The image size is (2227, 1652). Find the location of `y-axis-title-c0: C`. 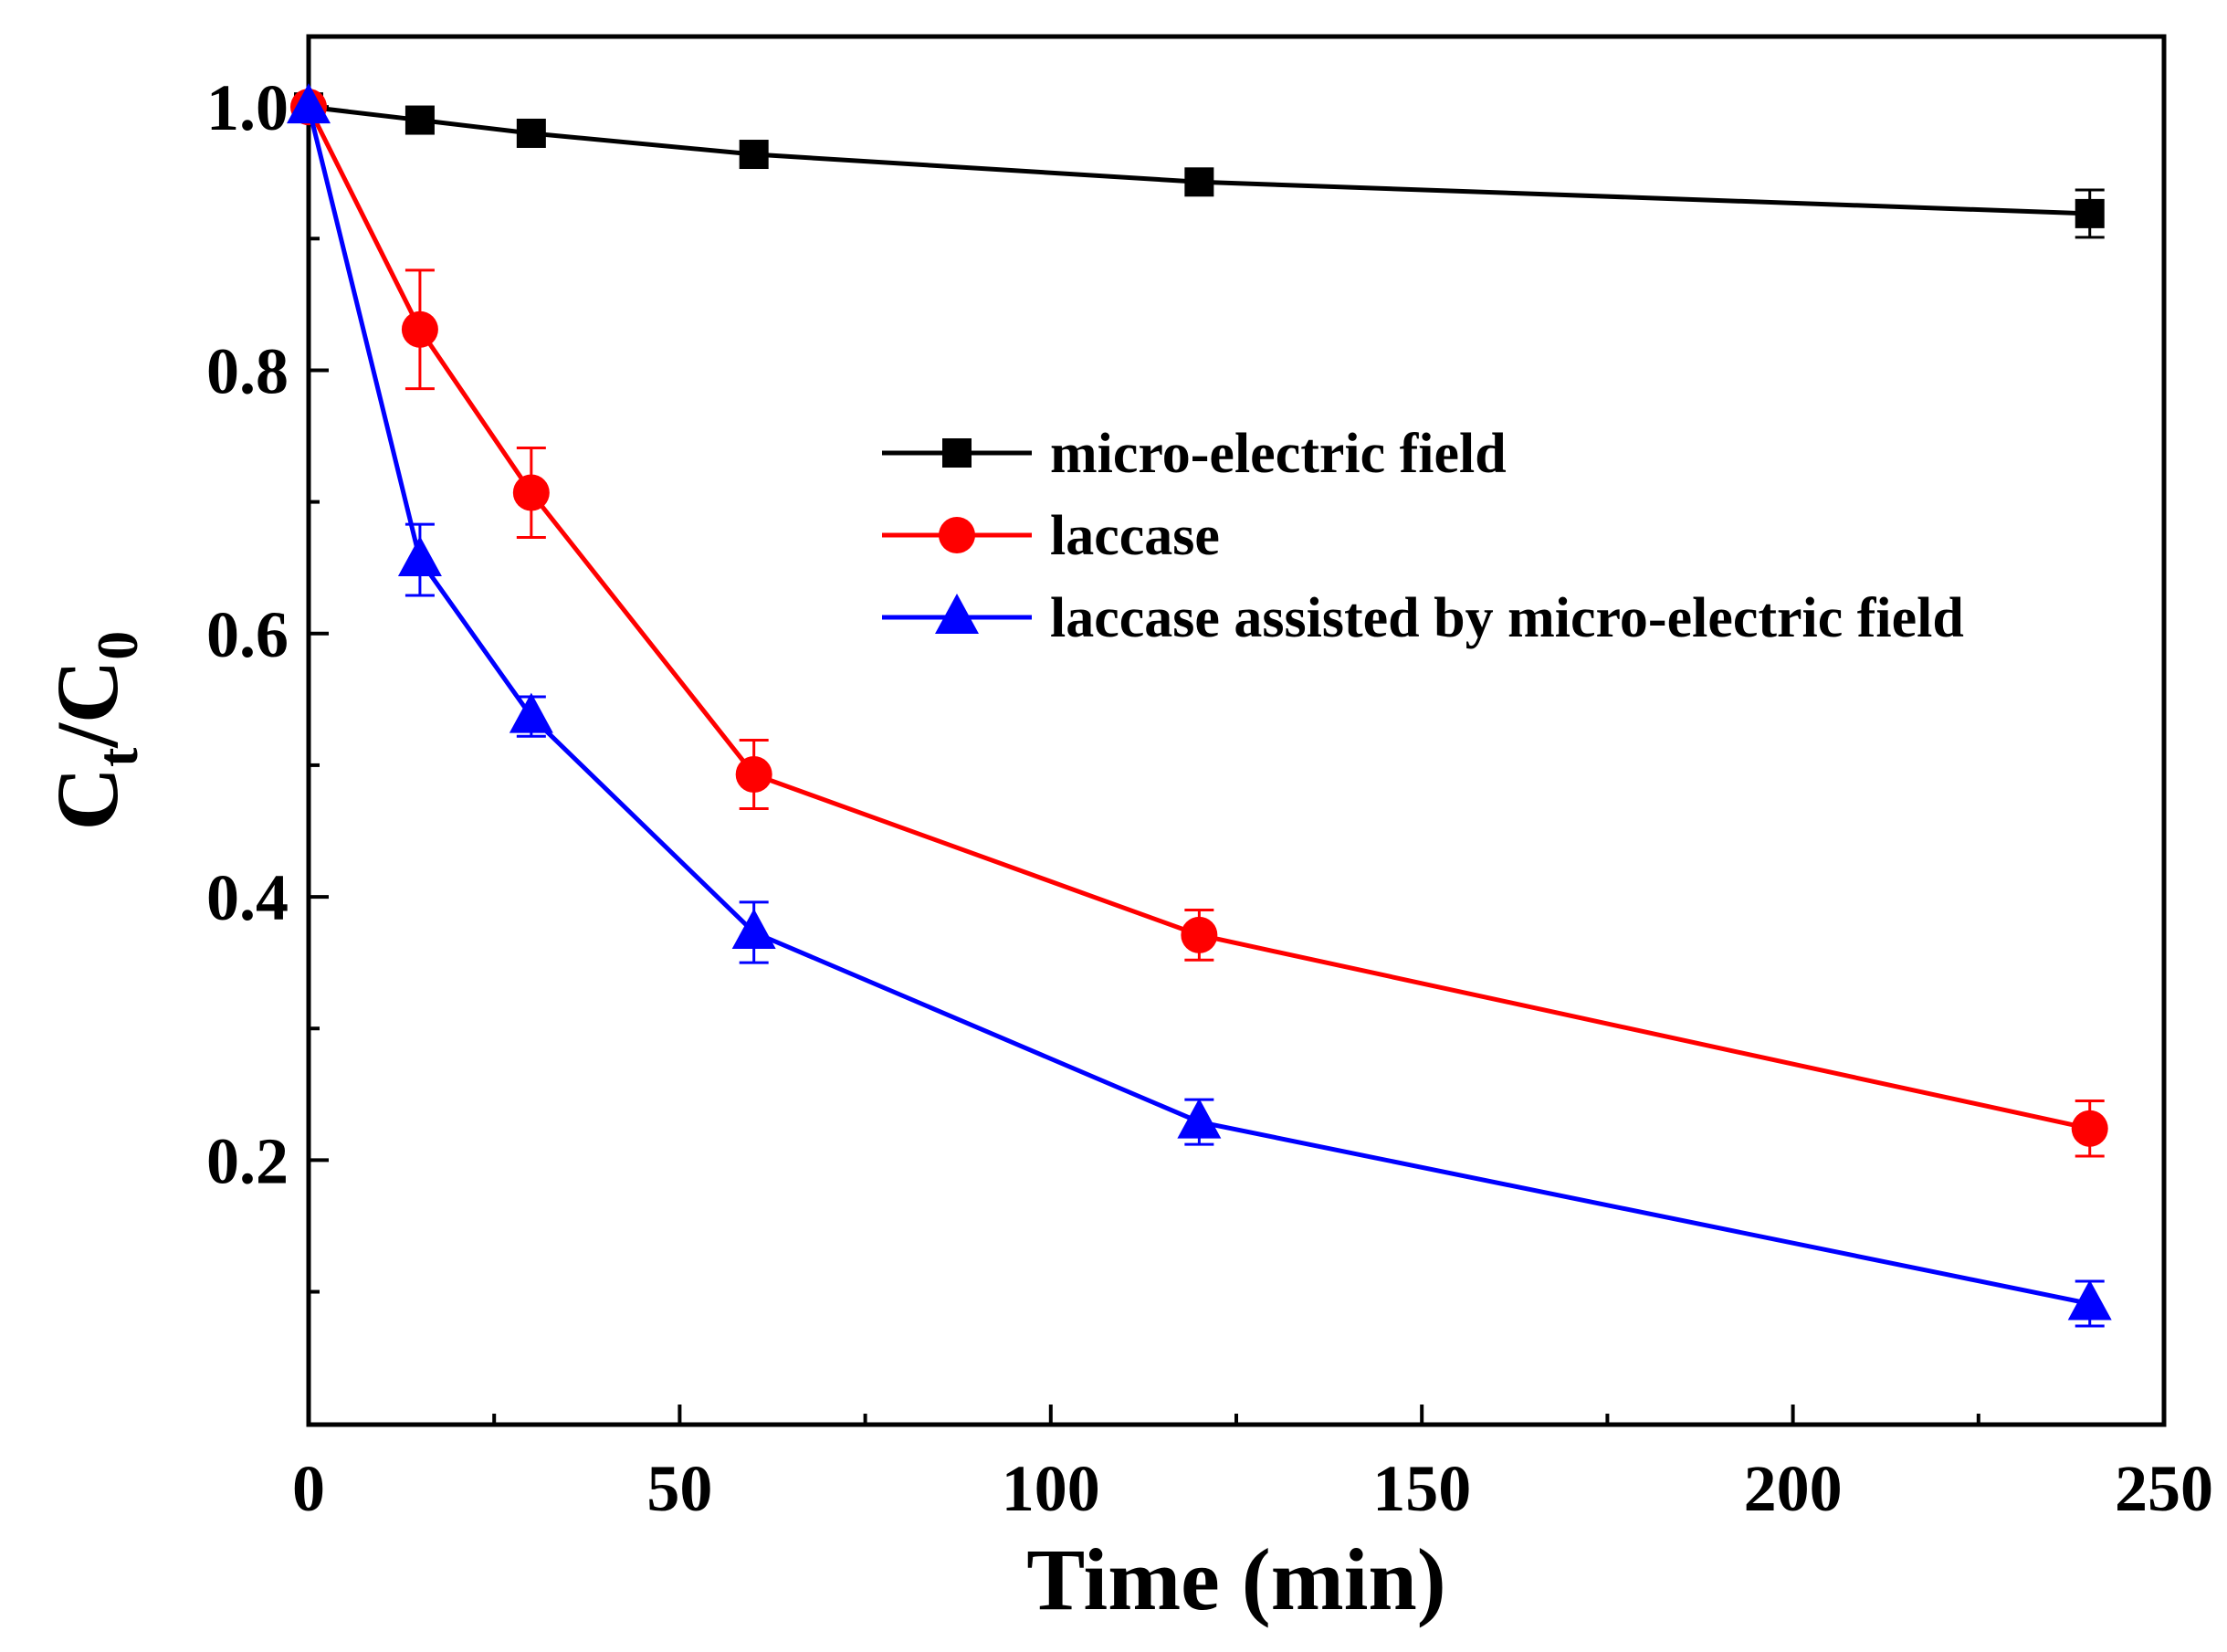

y-axis-title-c0: C is located at coordinates (87, 691).